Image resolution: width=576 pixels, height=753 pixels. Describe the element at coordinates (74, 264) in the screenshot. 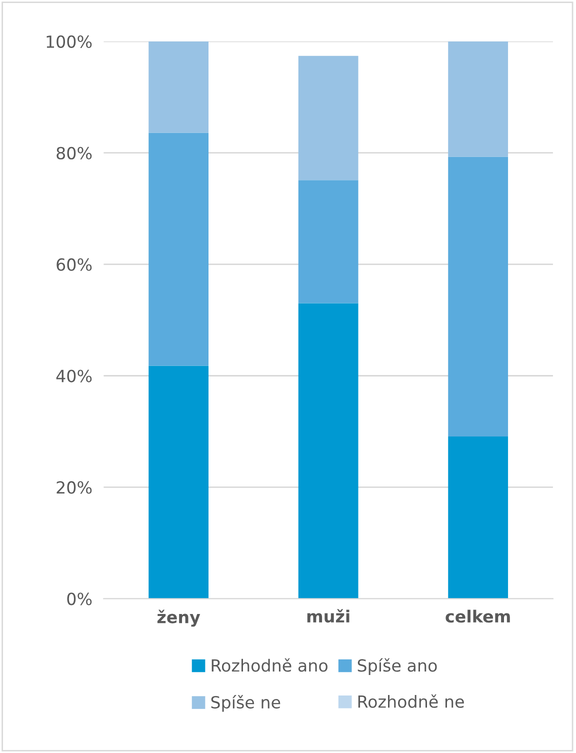

I see `y-tick-label: 60%` at that location.